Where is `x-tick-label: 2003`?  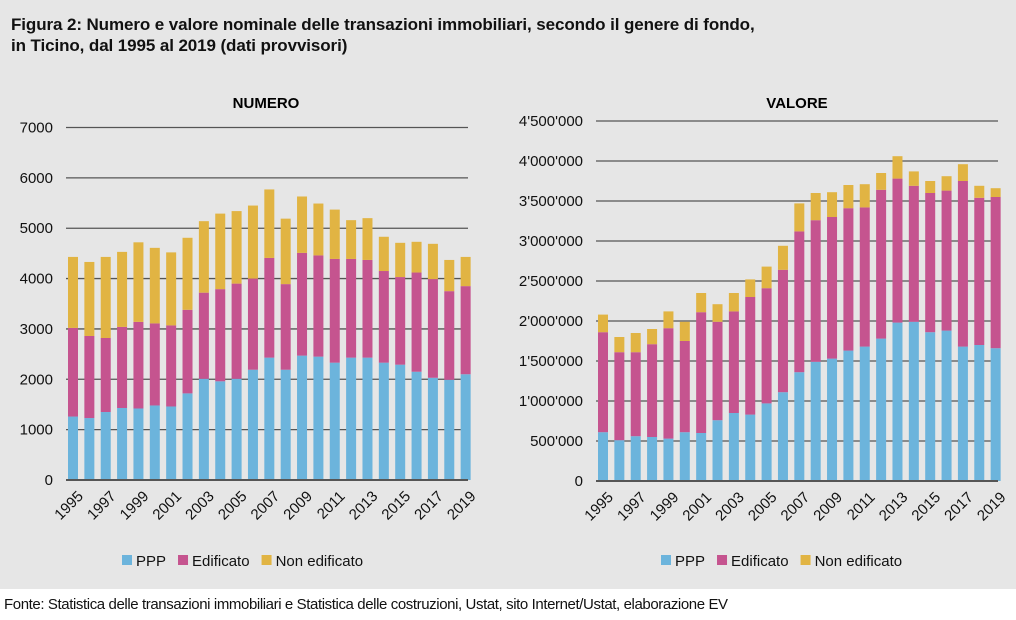
x-tick-label: 2003 is located at coordinates (730, 507).